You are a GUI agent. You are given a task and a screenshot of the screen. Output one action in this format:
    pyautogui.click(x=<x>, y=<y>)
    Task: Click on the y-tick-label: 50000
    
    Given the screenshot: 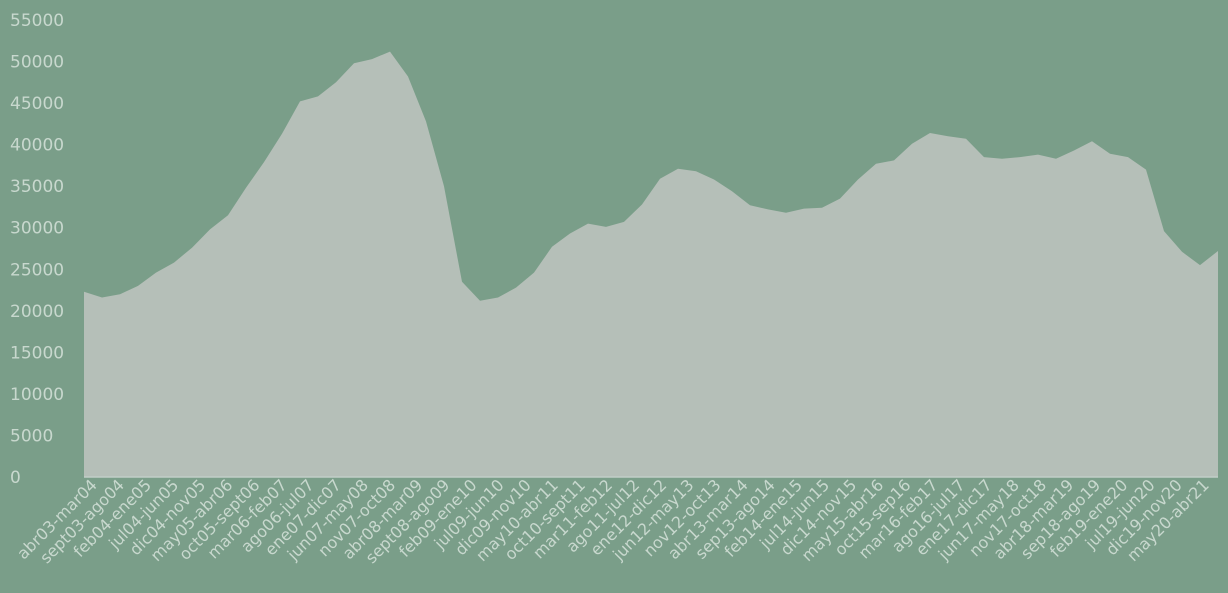 What is the action you would take?
    pyautogui.click(x=37, y=63)
    